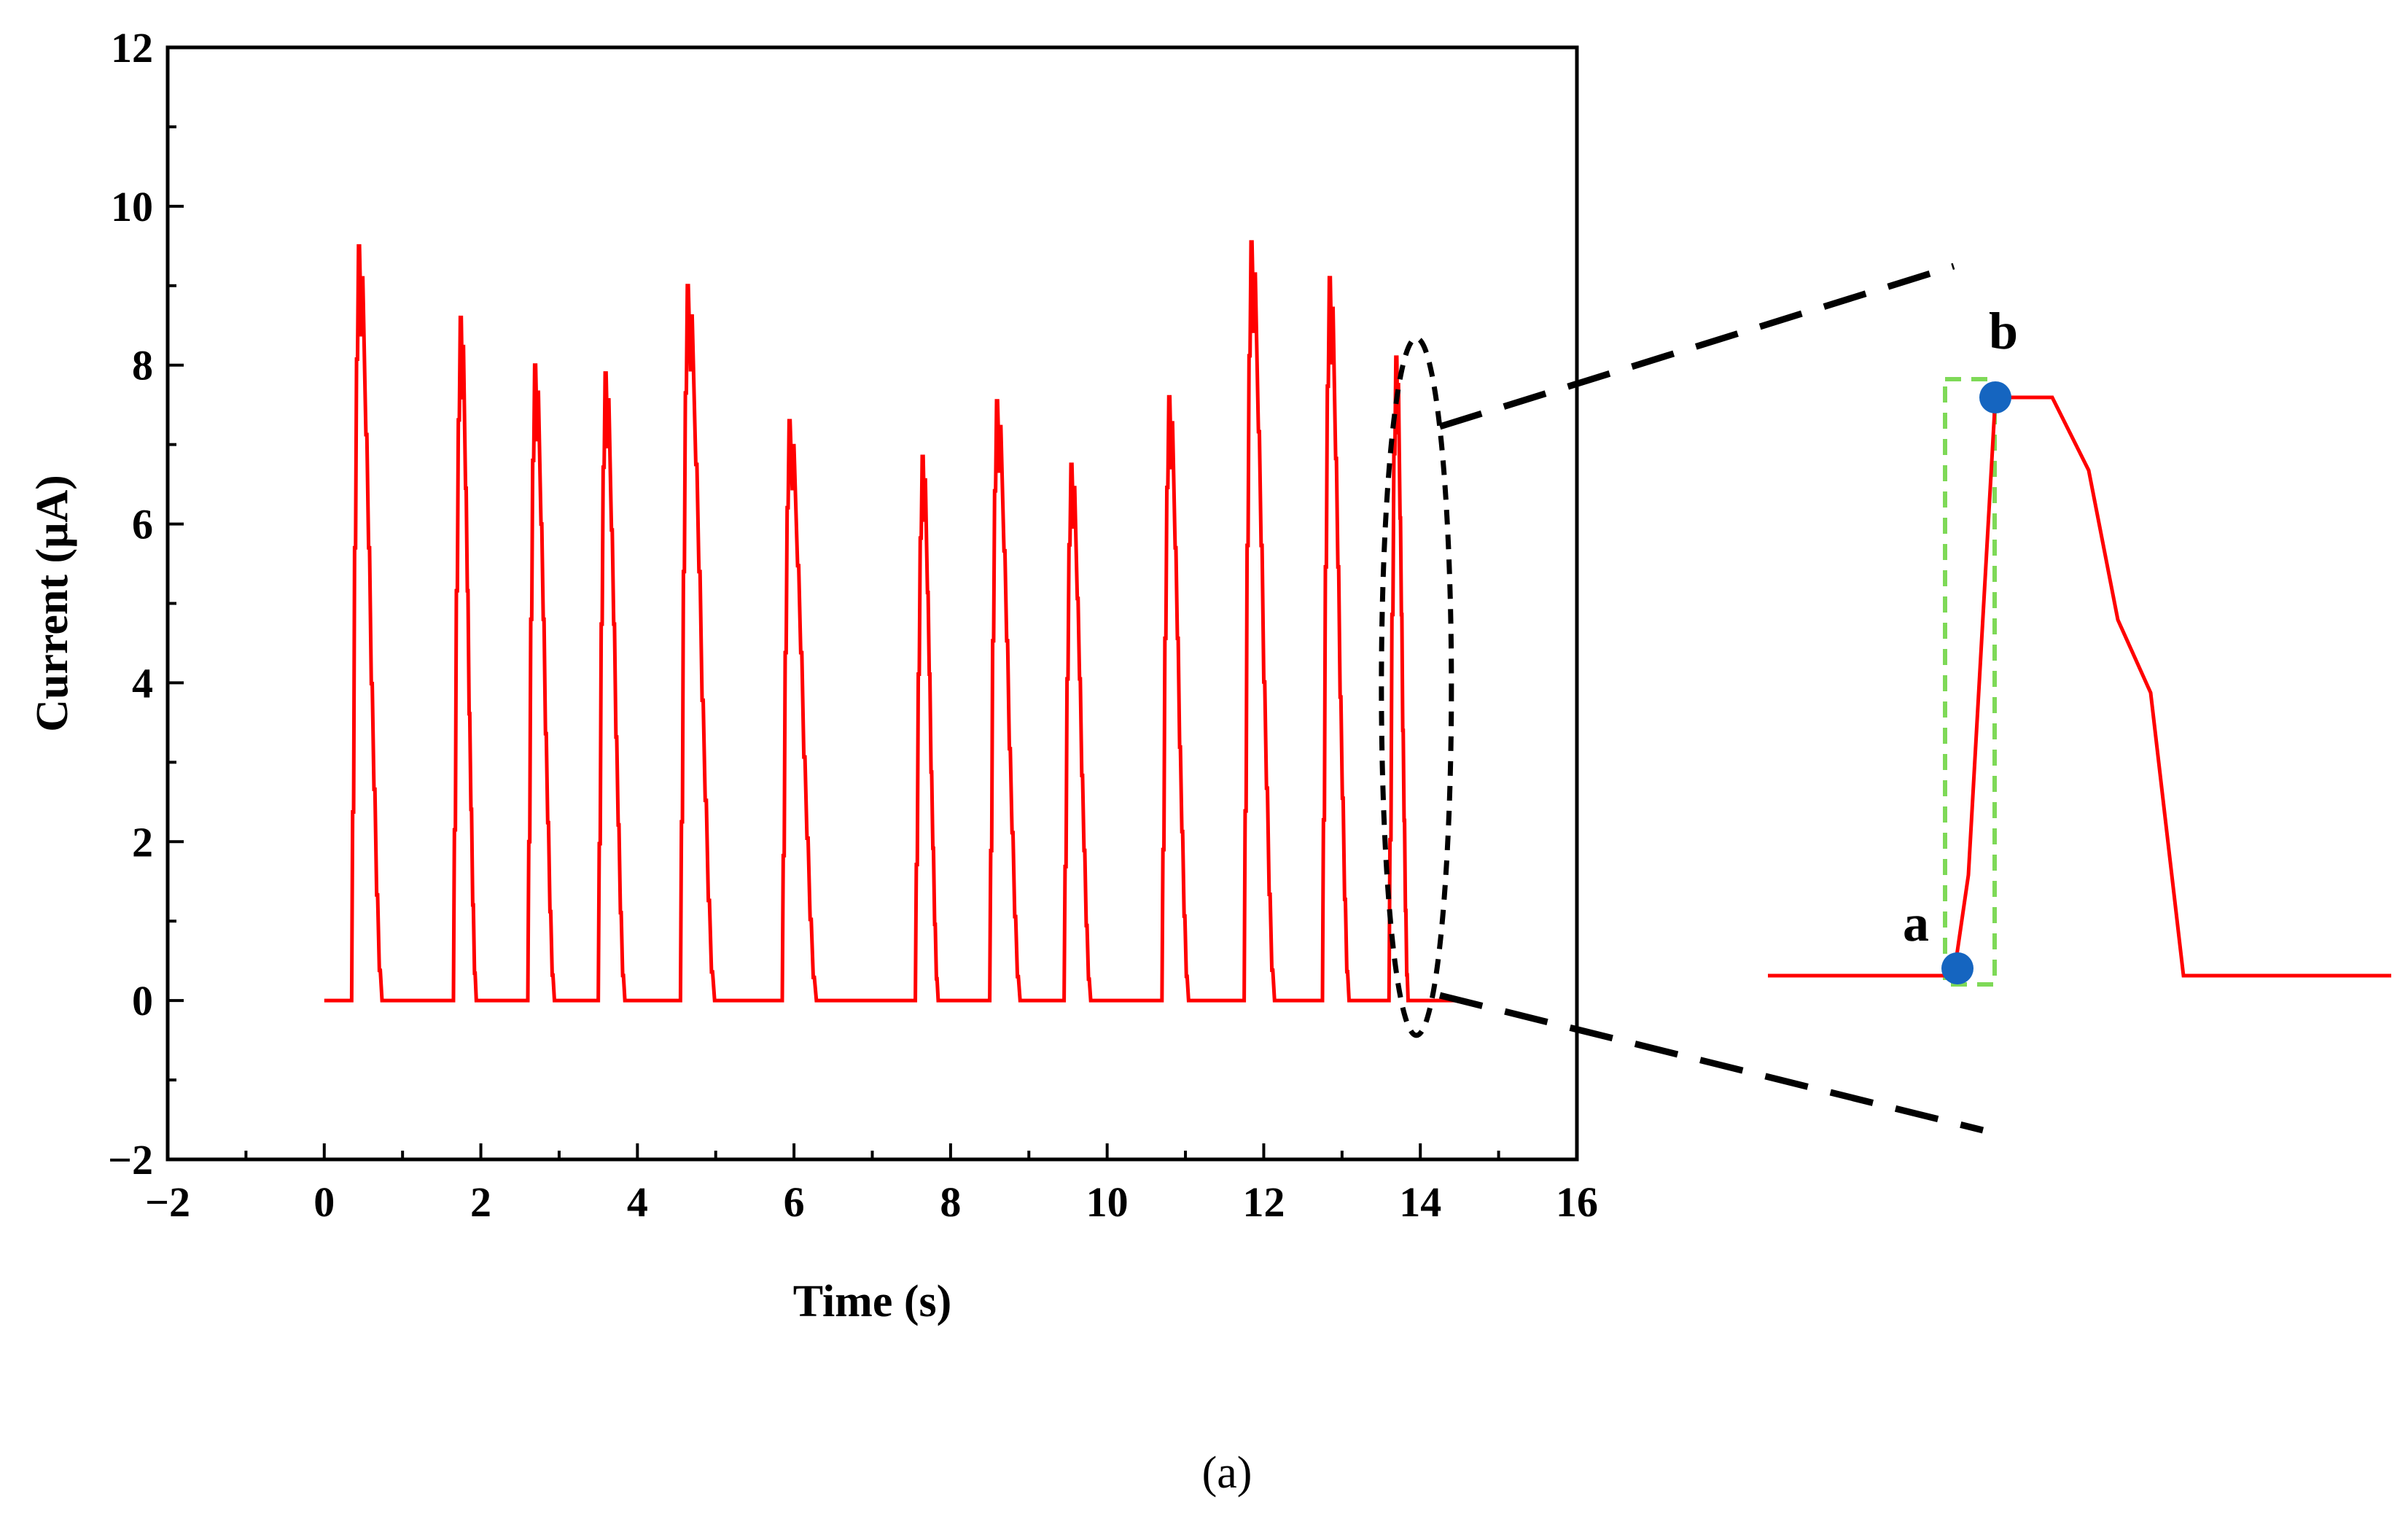 The width and height of the screenshot is (2408, 1524). What do you see at coordinates (2080, 686) in the screenshot?
I see `zoomed-pulse-line` at bounding box center [2080, 686].